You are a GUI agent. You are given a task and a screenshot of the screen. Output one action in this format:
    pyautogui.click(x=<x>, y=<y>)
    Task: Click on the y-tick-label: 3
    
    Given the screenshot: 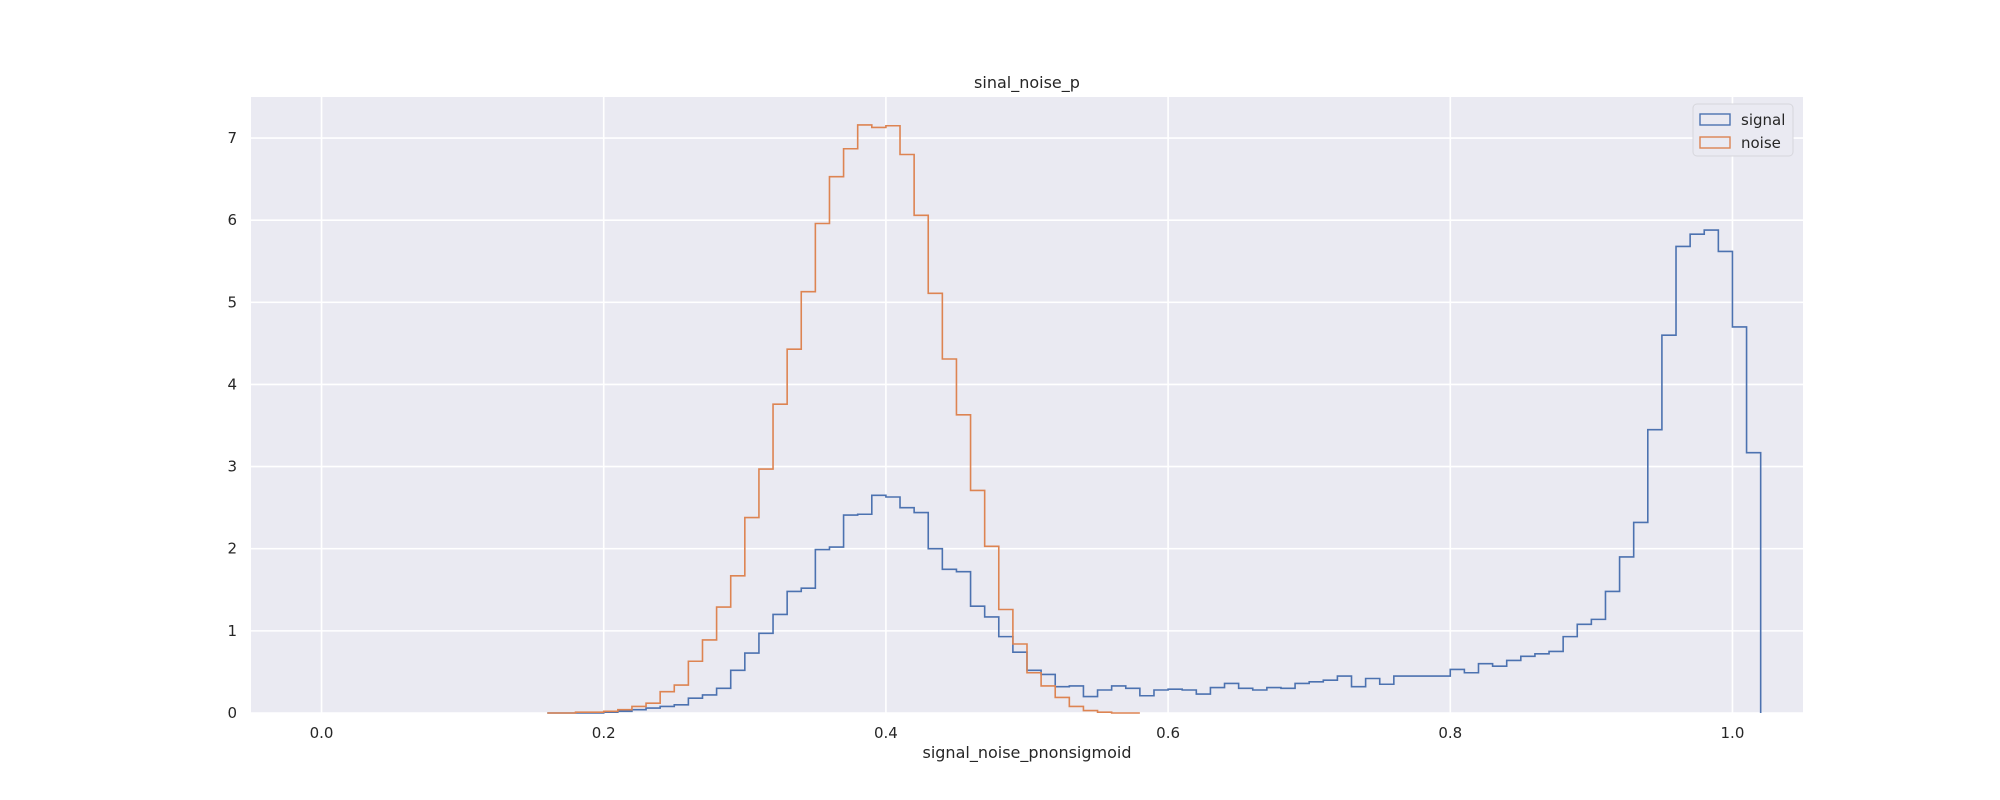 What is the action you would take?
    pyautogui.click(x=232, y=467)
    